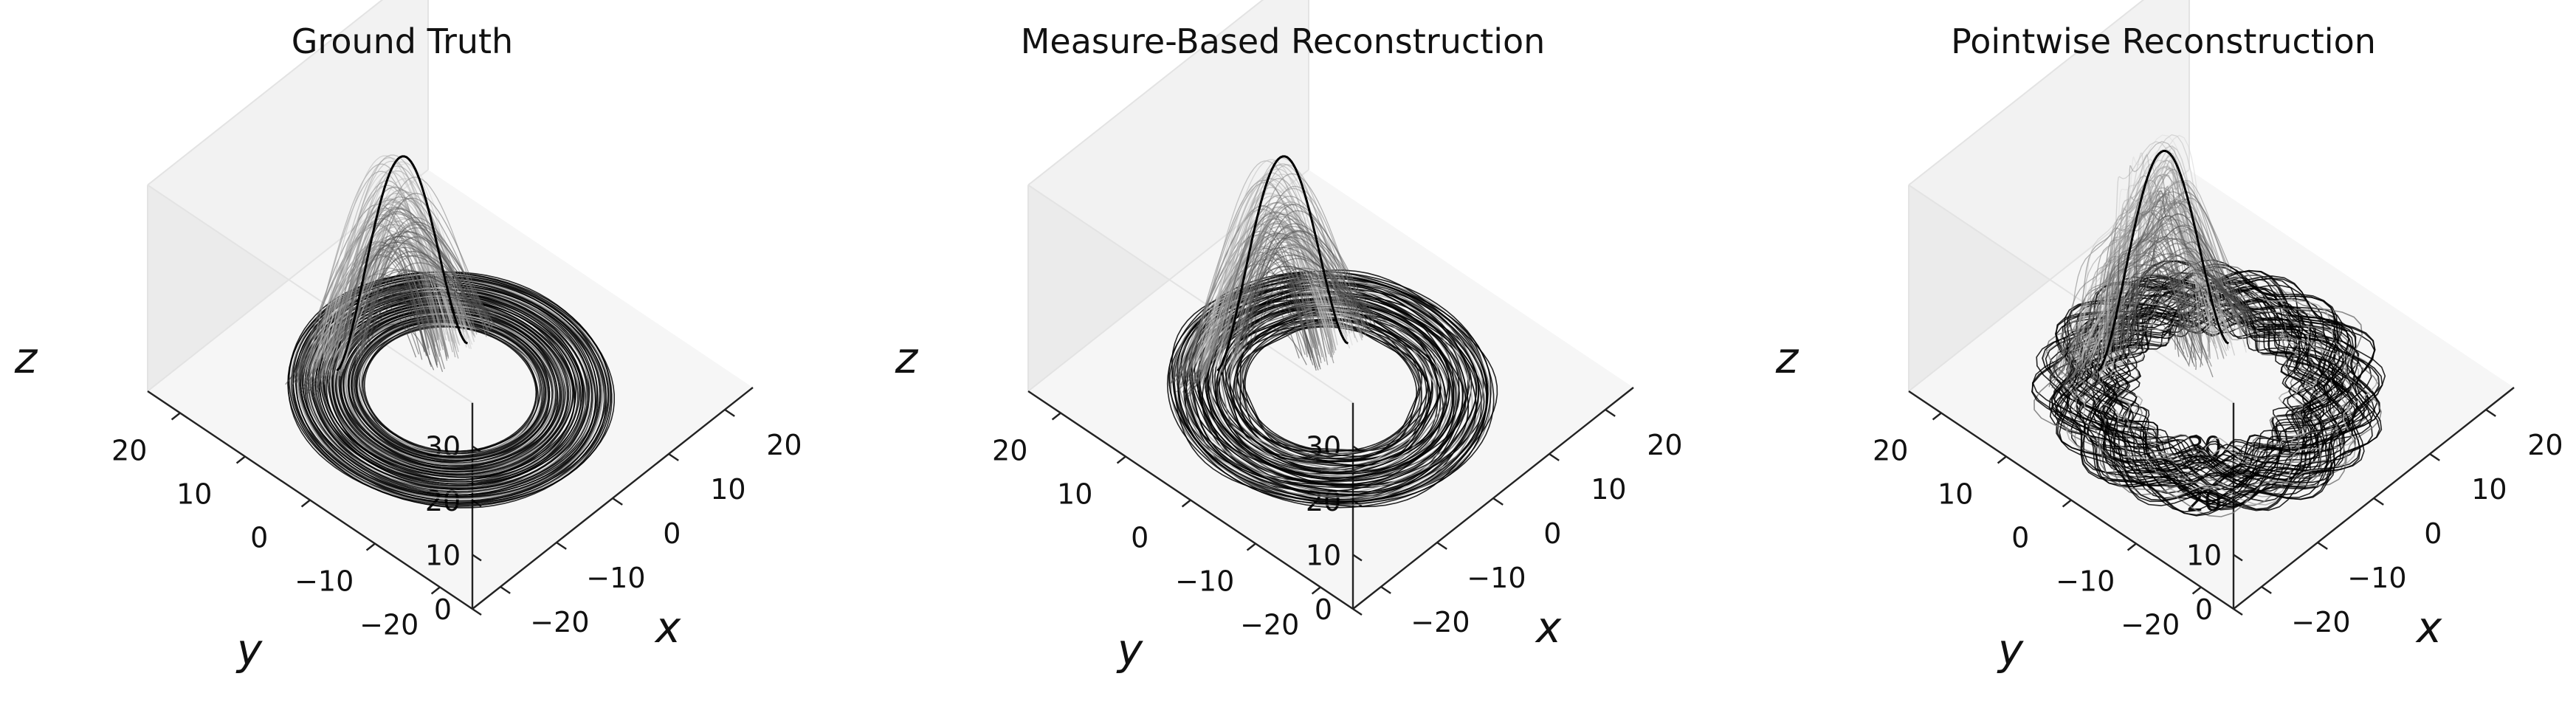 The height and width of the screenshot is (713, 2576). I want to click on y-axis-label-2: y, so click(2011, 649).